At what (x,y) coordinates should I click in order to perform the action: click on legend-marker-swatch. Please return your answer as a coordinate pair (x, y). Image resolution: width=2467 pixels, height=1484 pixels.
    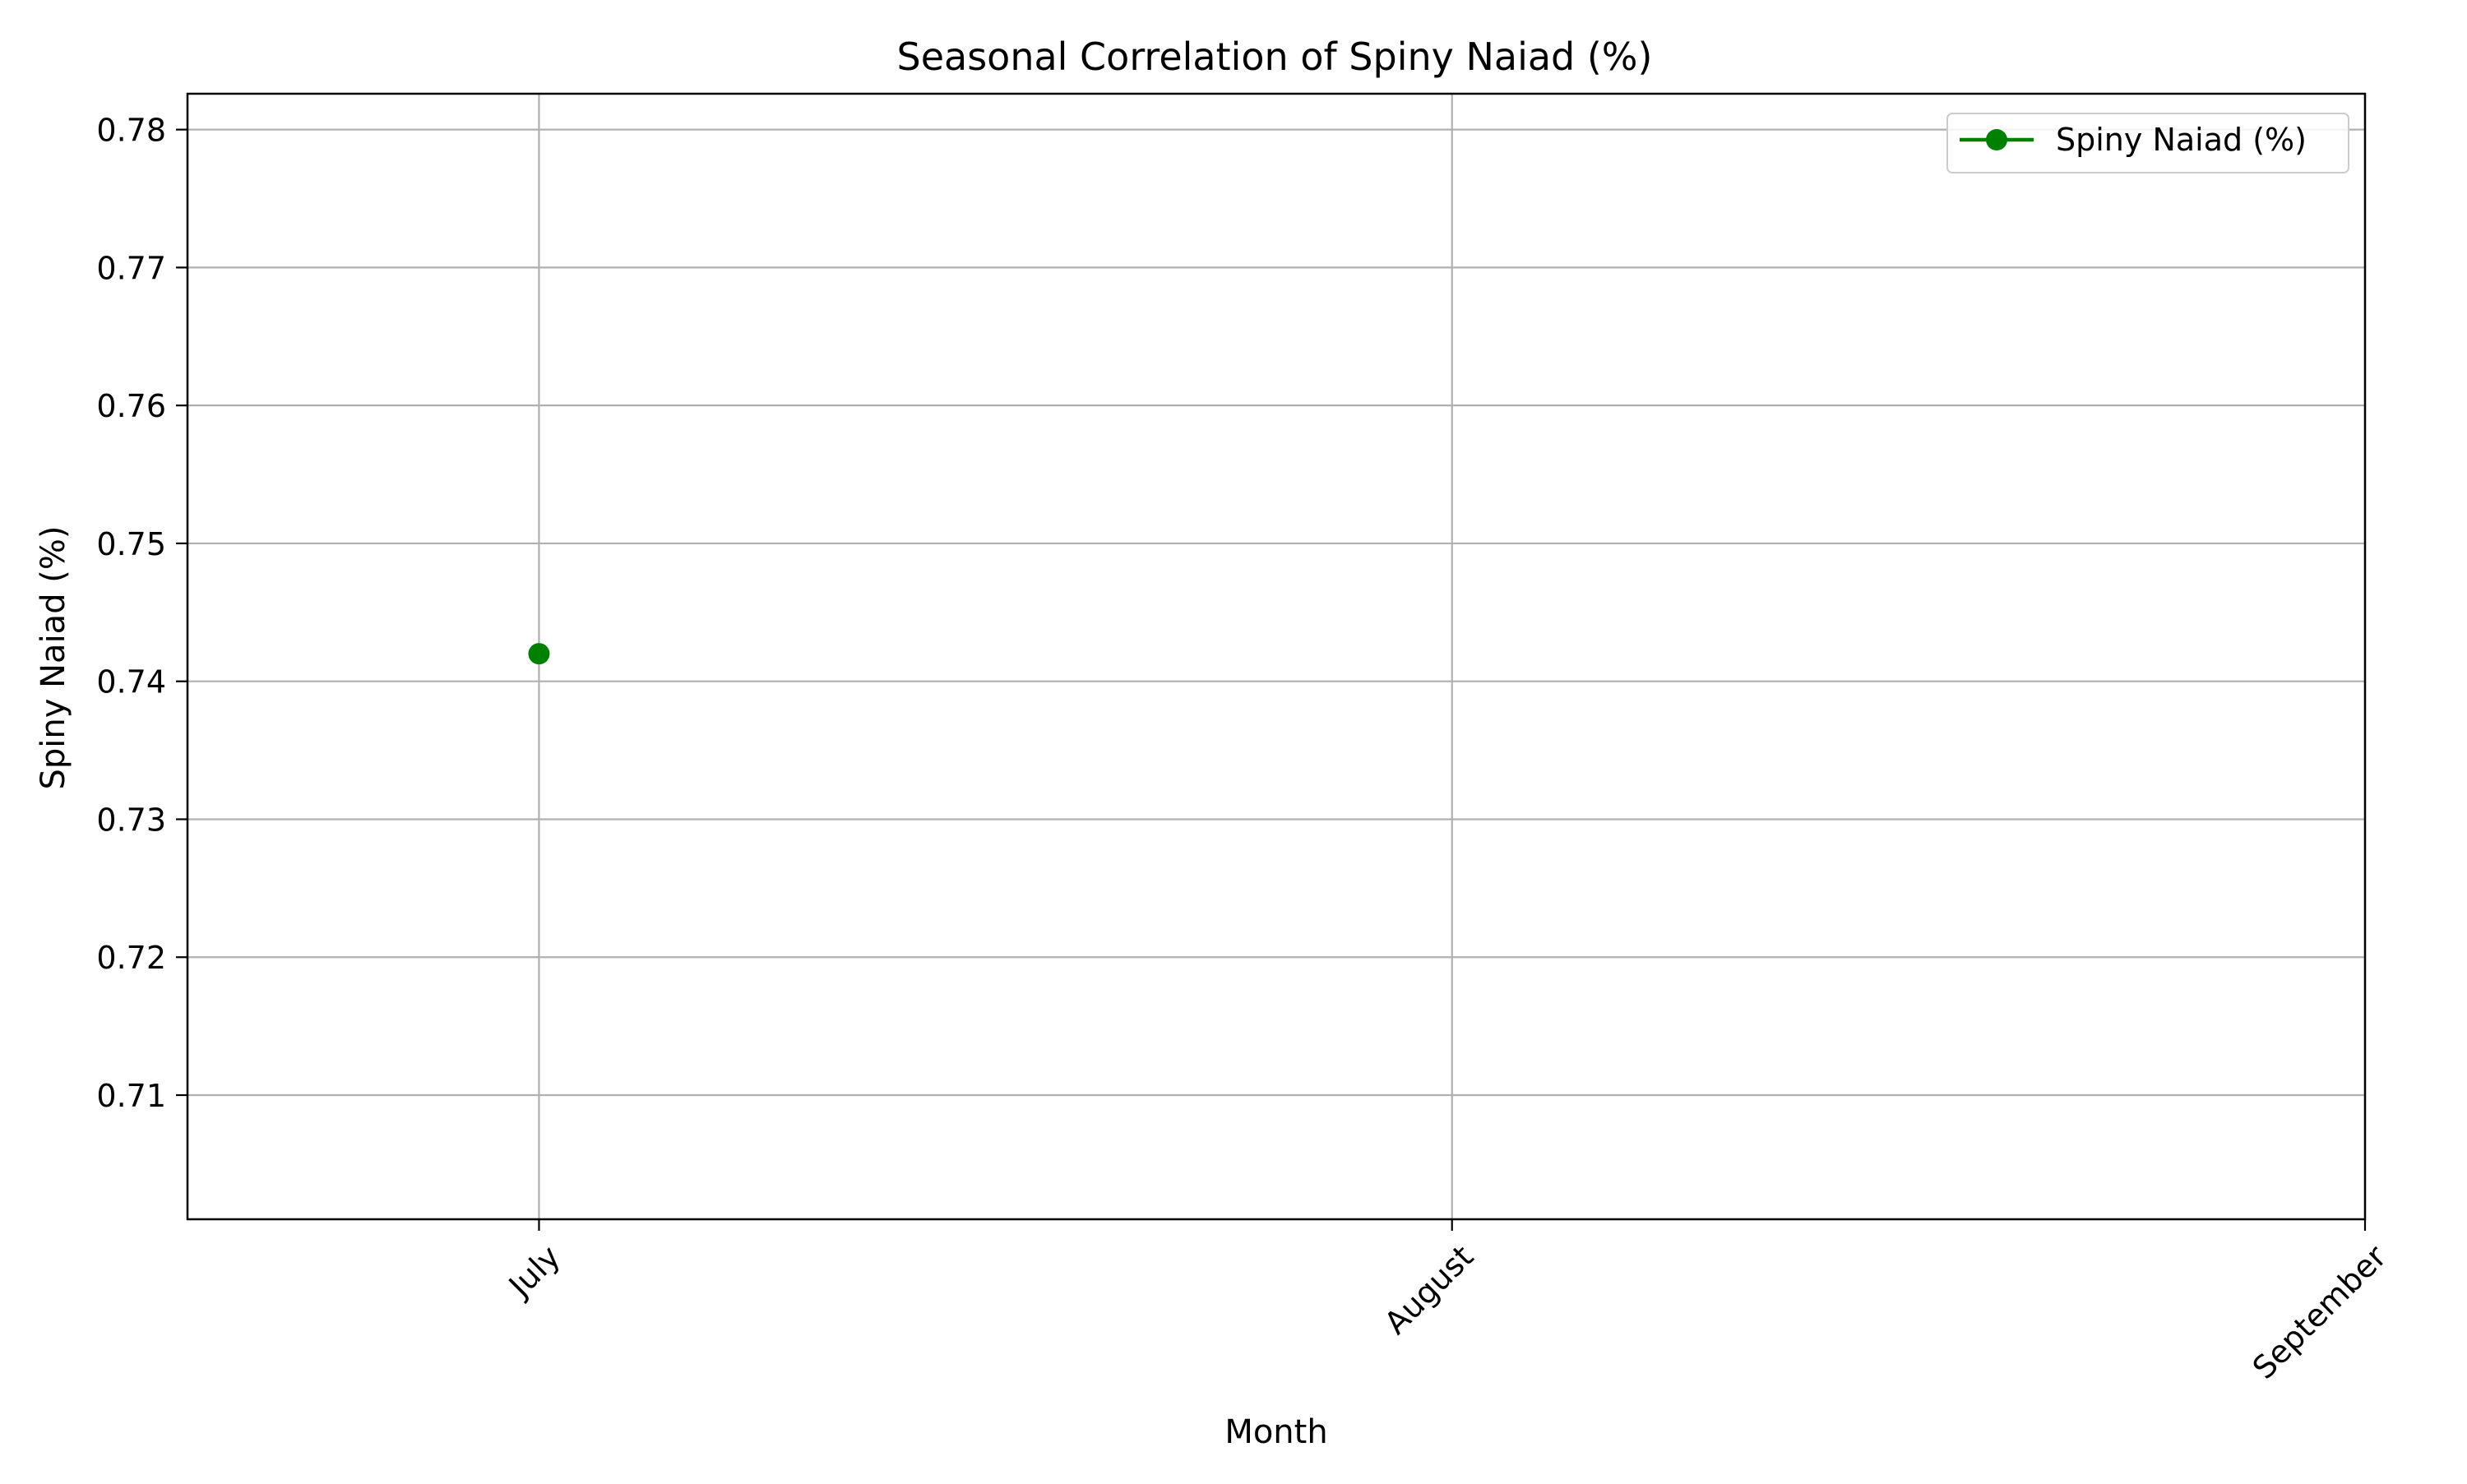
    Looking at the image, I should click on (1997, 139).